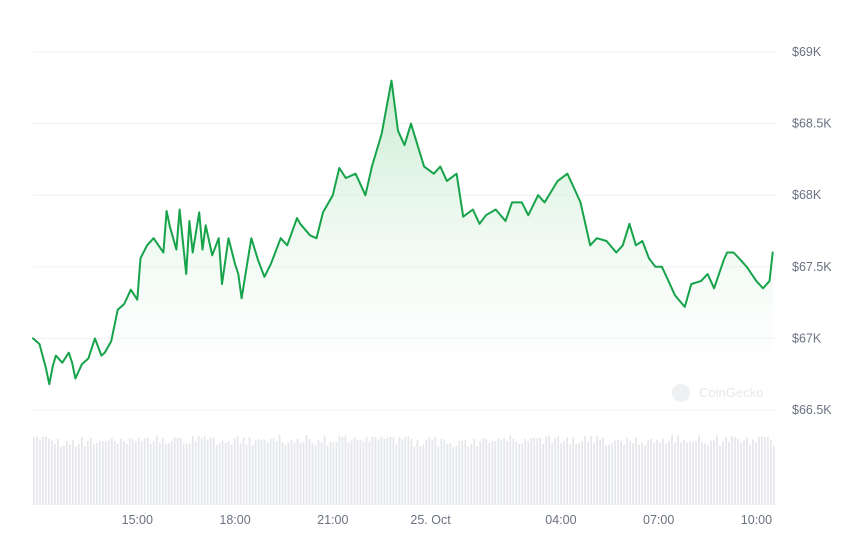 The width and height of the screenshot is (846, 547). I want to click on coingecko-logo-icon, so click(681, 393).